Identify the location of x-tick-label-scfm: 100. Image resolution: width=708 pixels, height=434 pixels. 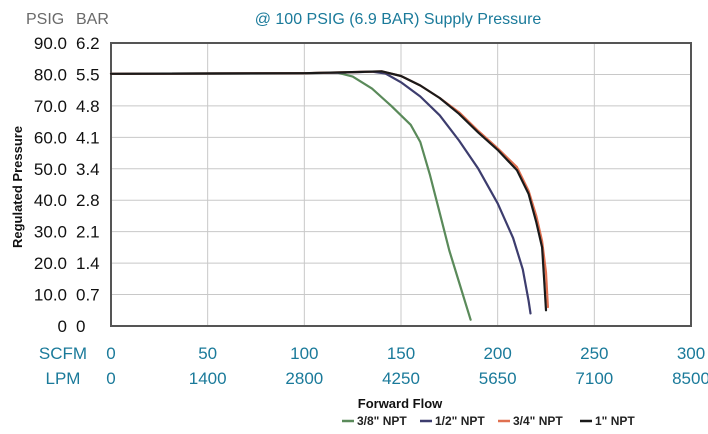
(304, 353).